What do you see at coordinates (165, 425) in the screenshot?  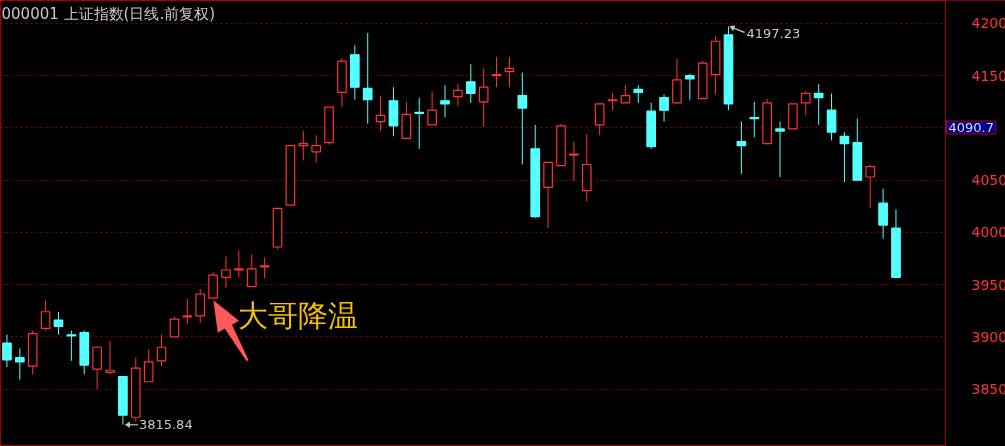 I see `annotation: 3815.84` at bounding box center [165, 425].